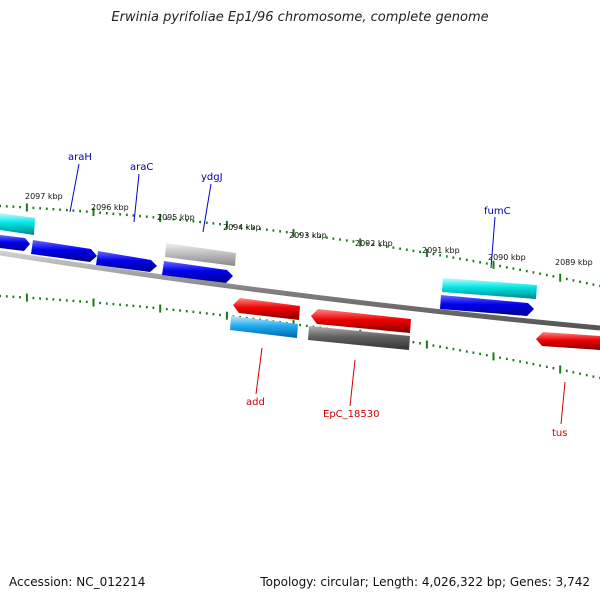  What do you see at coordinates (176, 217) in the screenshot?
I see `scale-label-2095: 2095 kbp` at bounding box center [176, 217].